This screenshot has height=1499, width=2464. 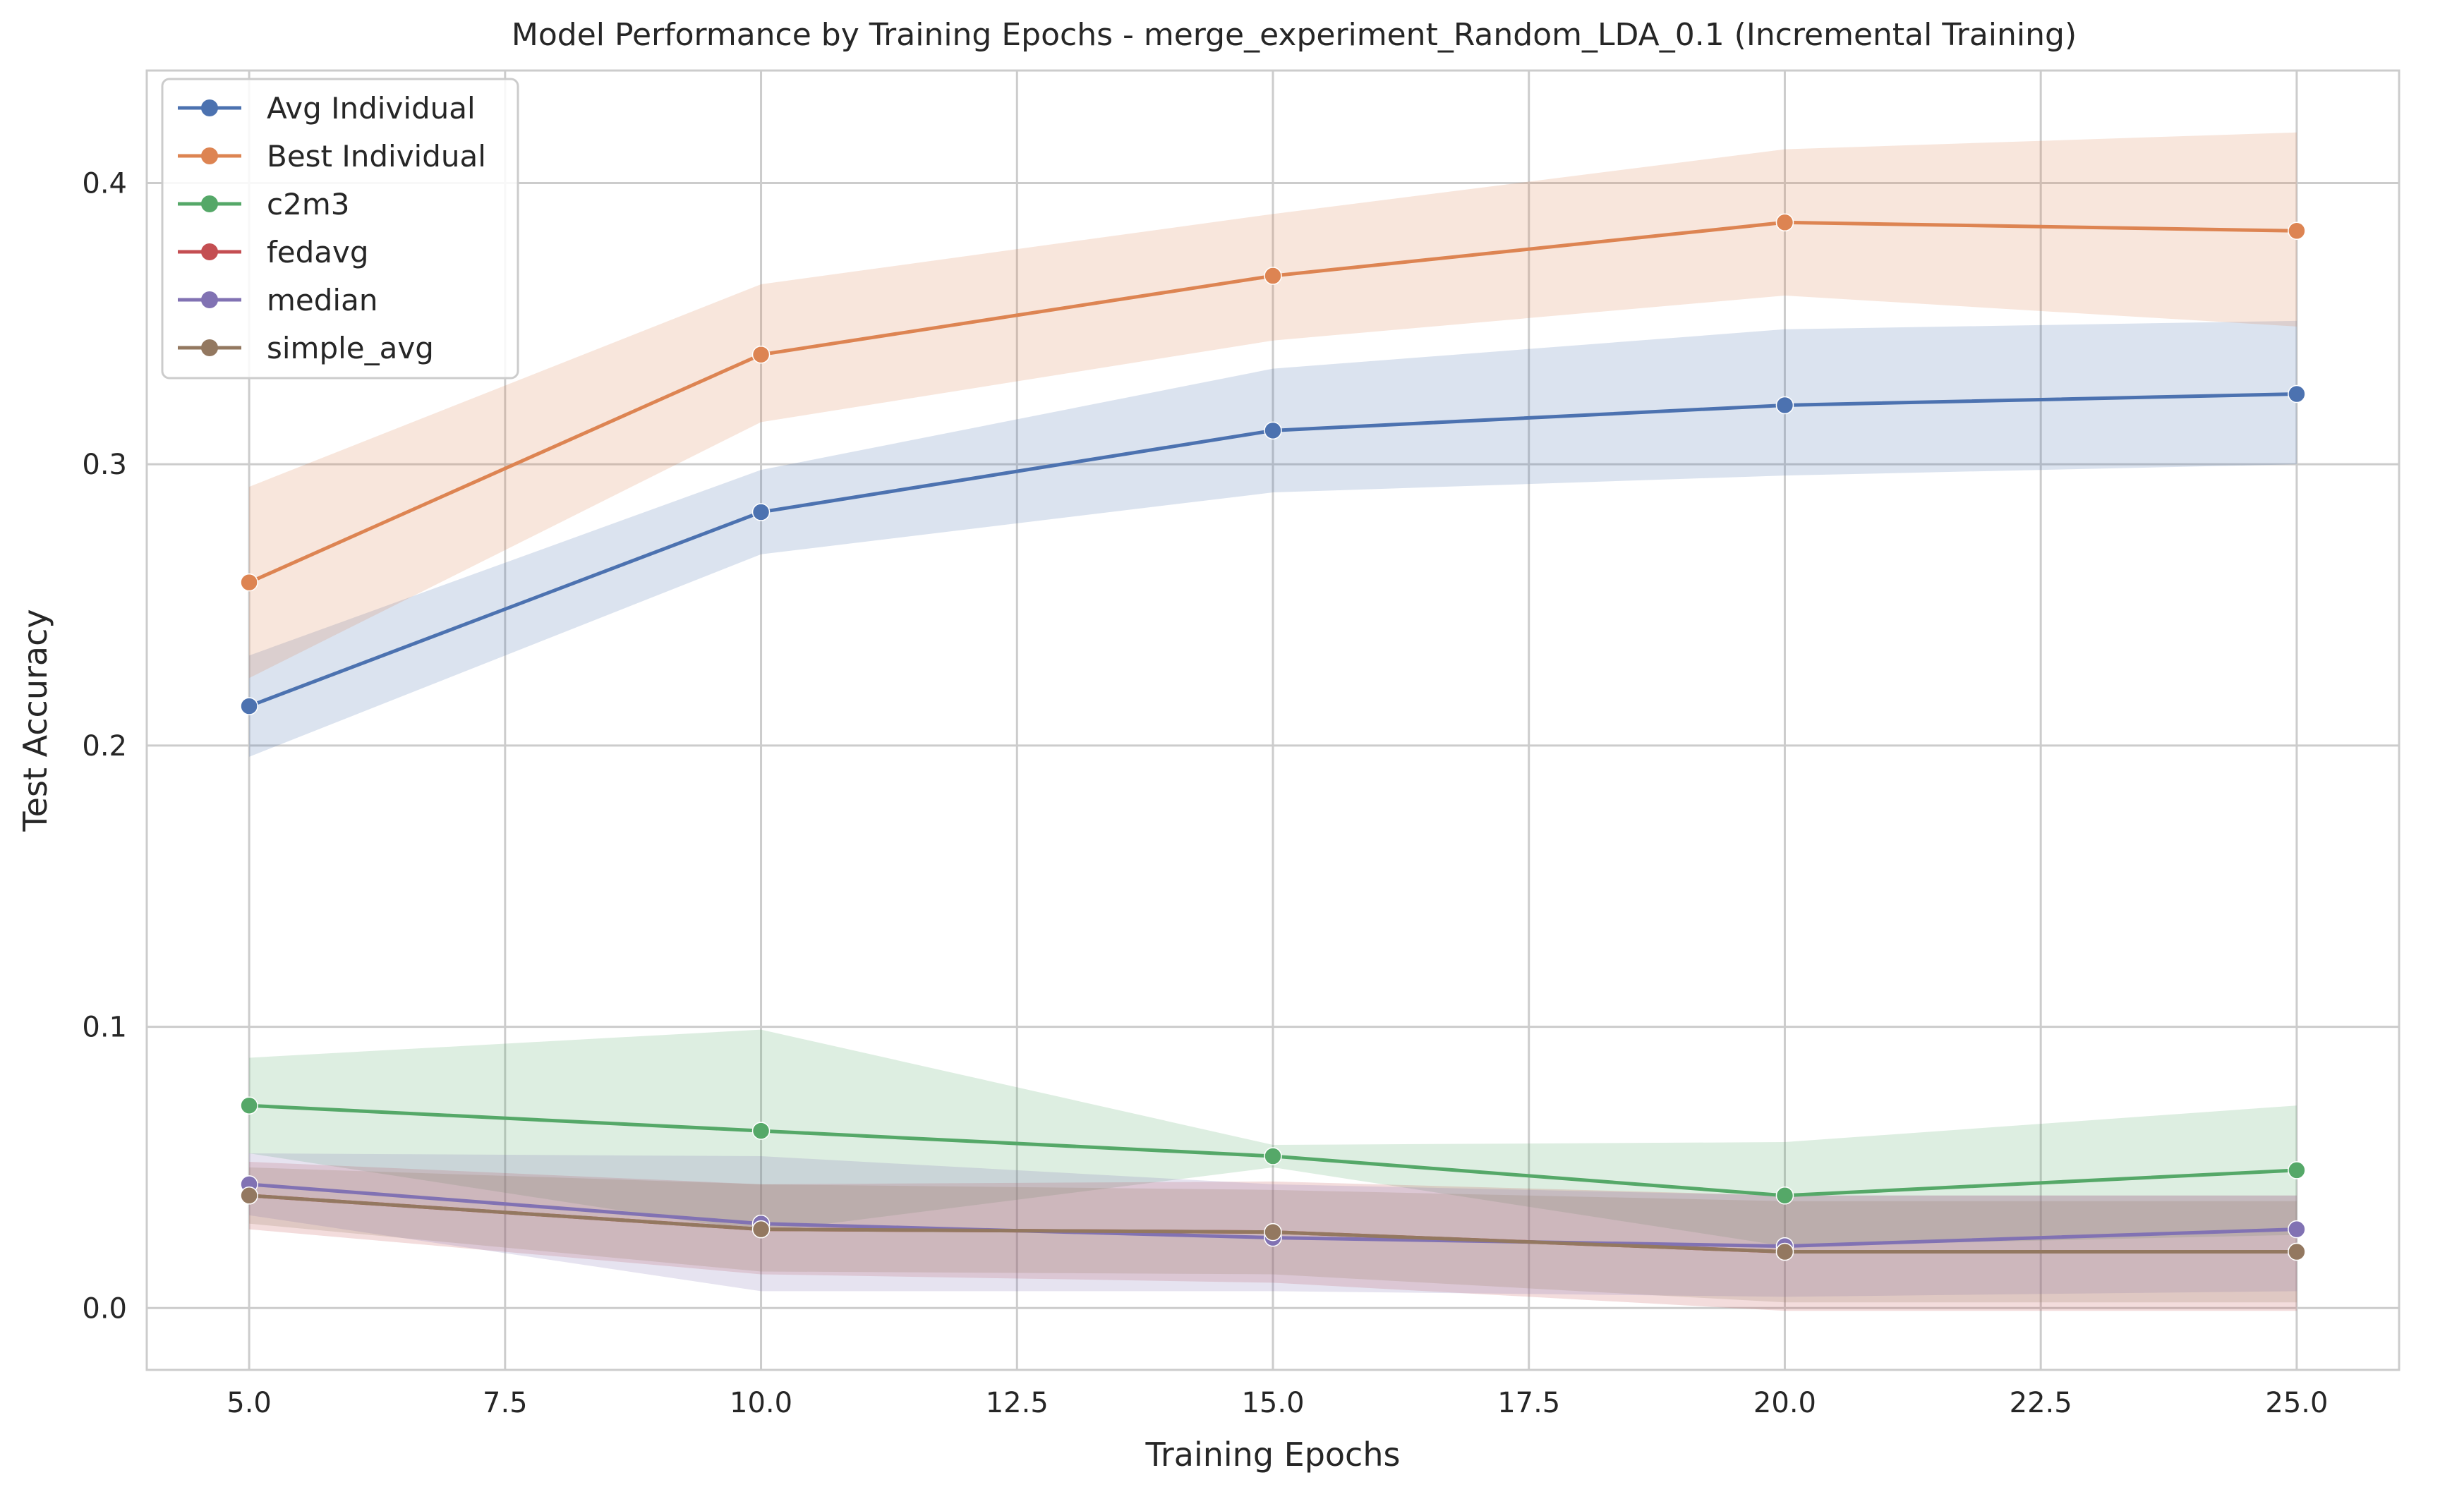 What do you see at coordinates (376, 156) in the screenshot?
I see `legend-label-1: Best Individual` at bounding box center [376, 156].